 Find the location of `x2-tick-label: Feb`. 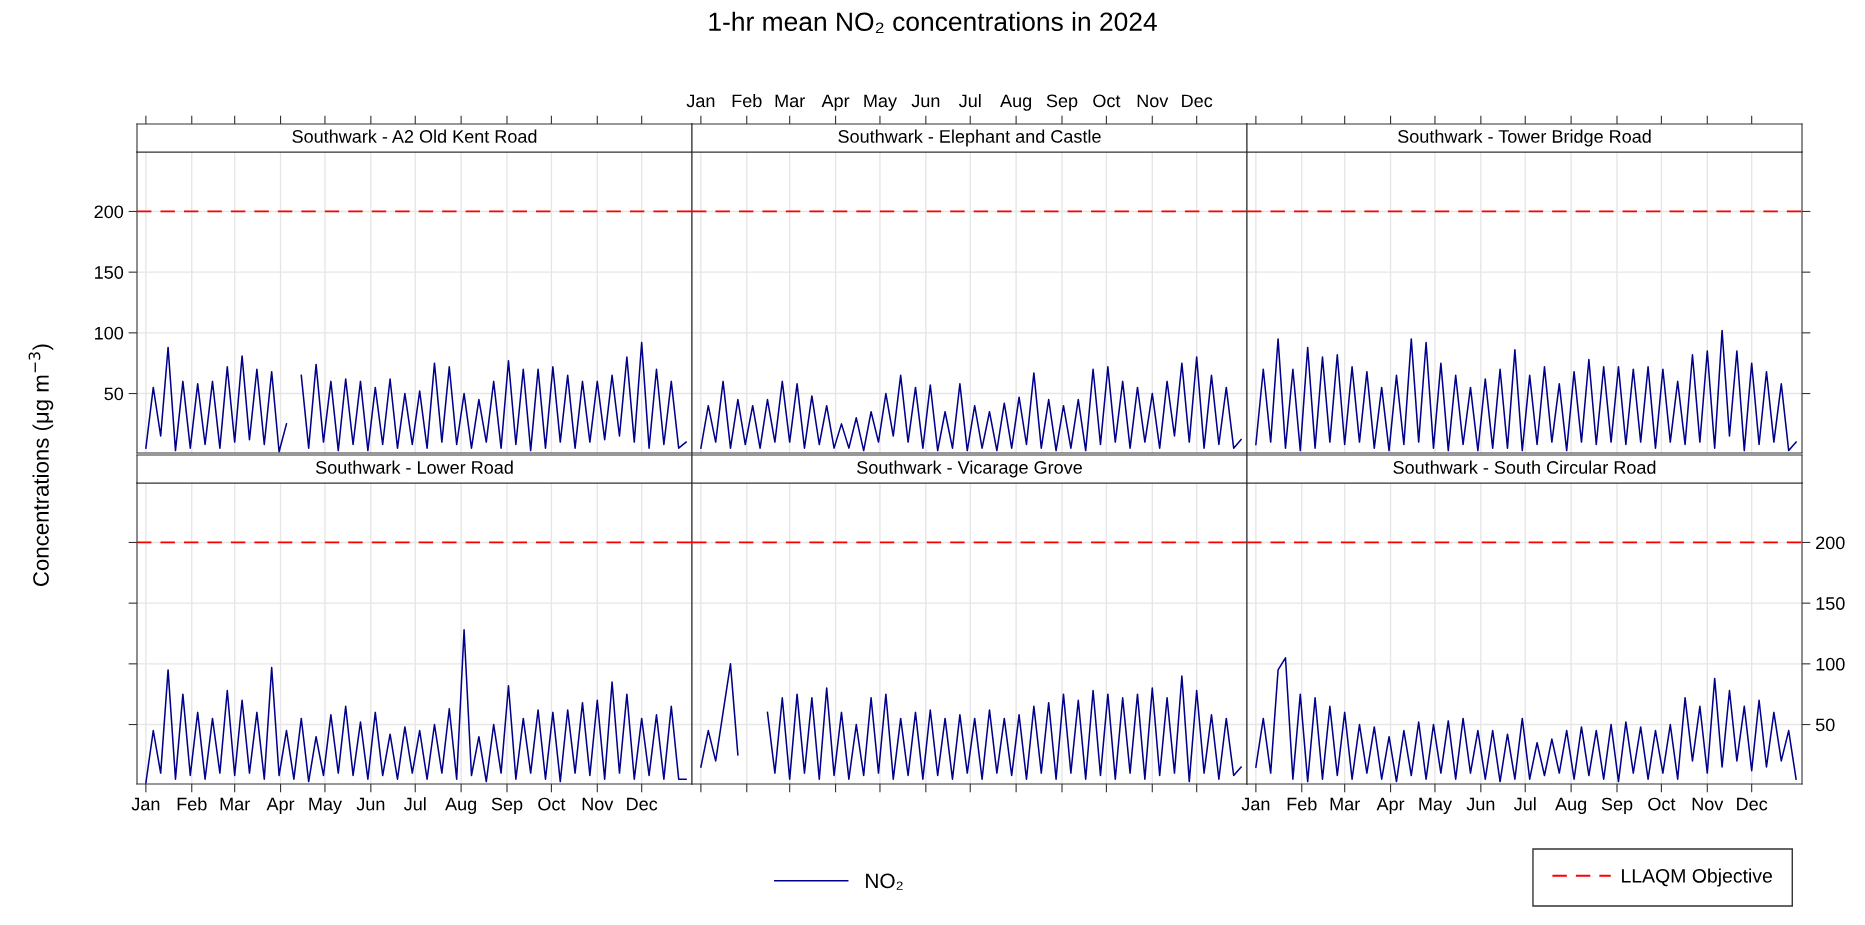

x2-tick-label: Feb is located at coordinates (747, 100).